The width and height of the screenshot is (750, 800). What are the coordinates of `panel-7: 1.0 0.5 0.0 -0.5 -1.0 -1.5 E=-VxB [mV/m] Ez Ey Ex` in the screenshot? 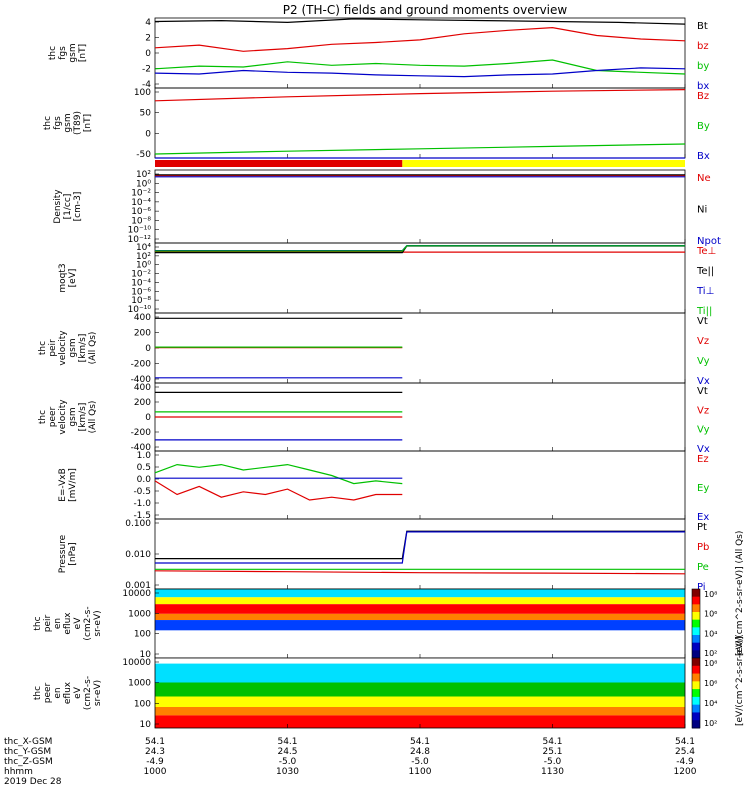 It's located at (383, 486).